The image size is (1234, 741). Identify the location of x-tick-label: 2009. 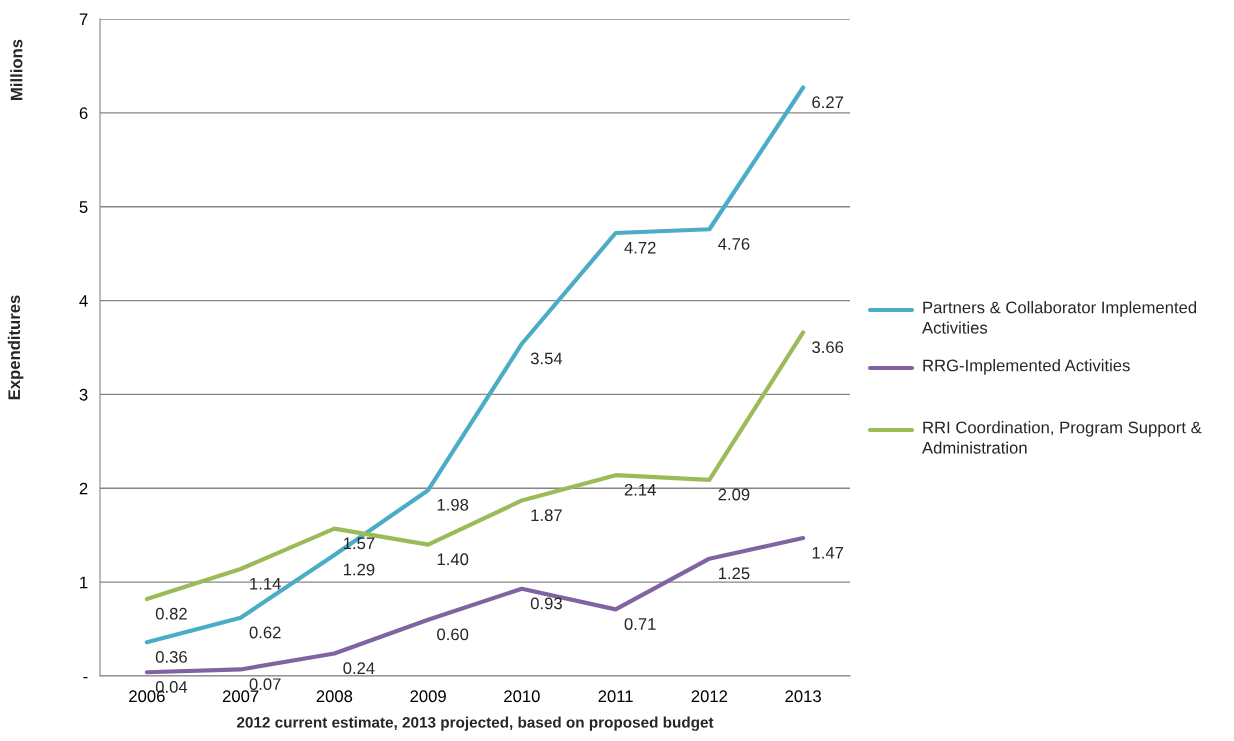
(428, 696).